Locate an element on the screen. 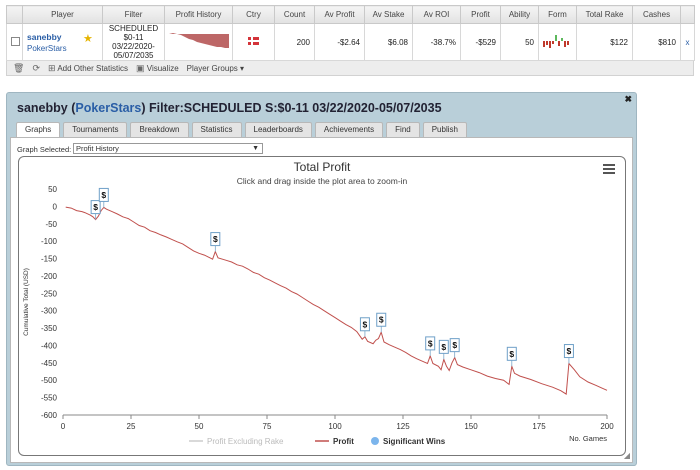 This screenshot has width=700, height=470. y-tick-label: -100 is located at coordinates (49, 241).